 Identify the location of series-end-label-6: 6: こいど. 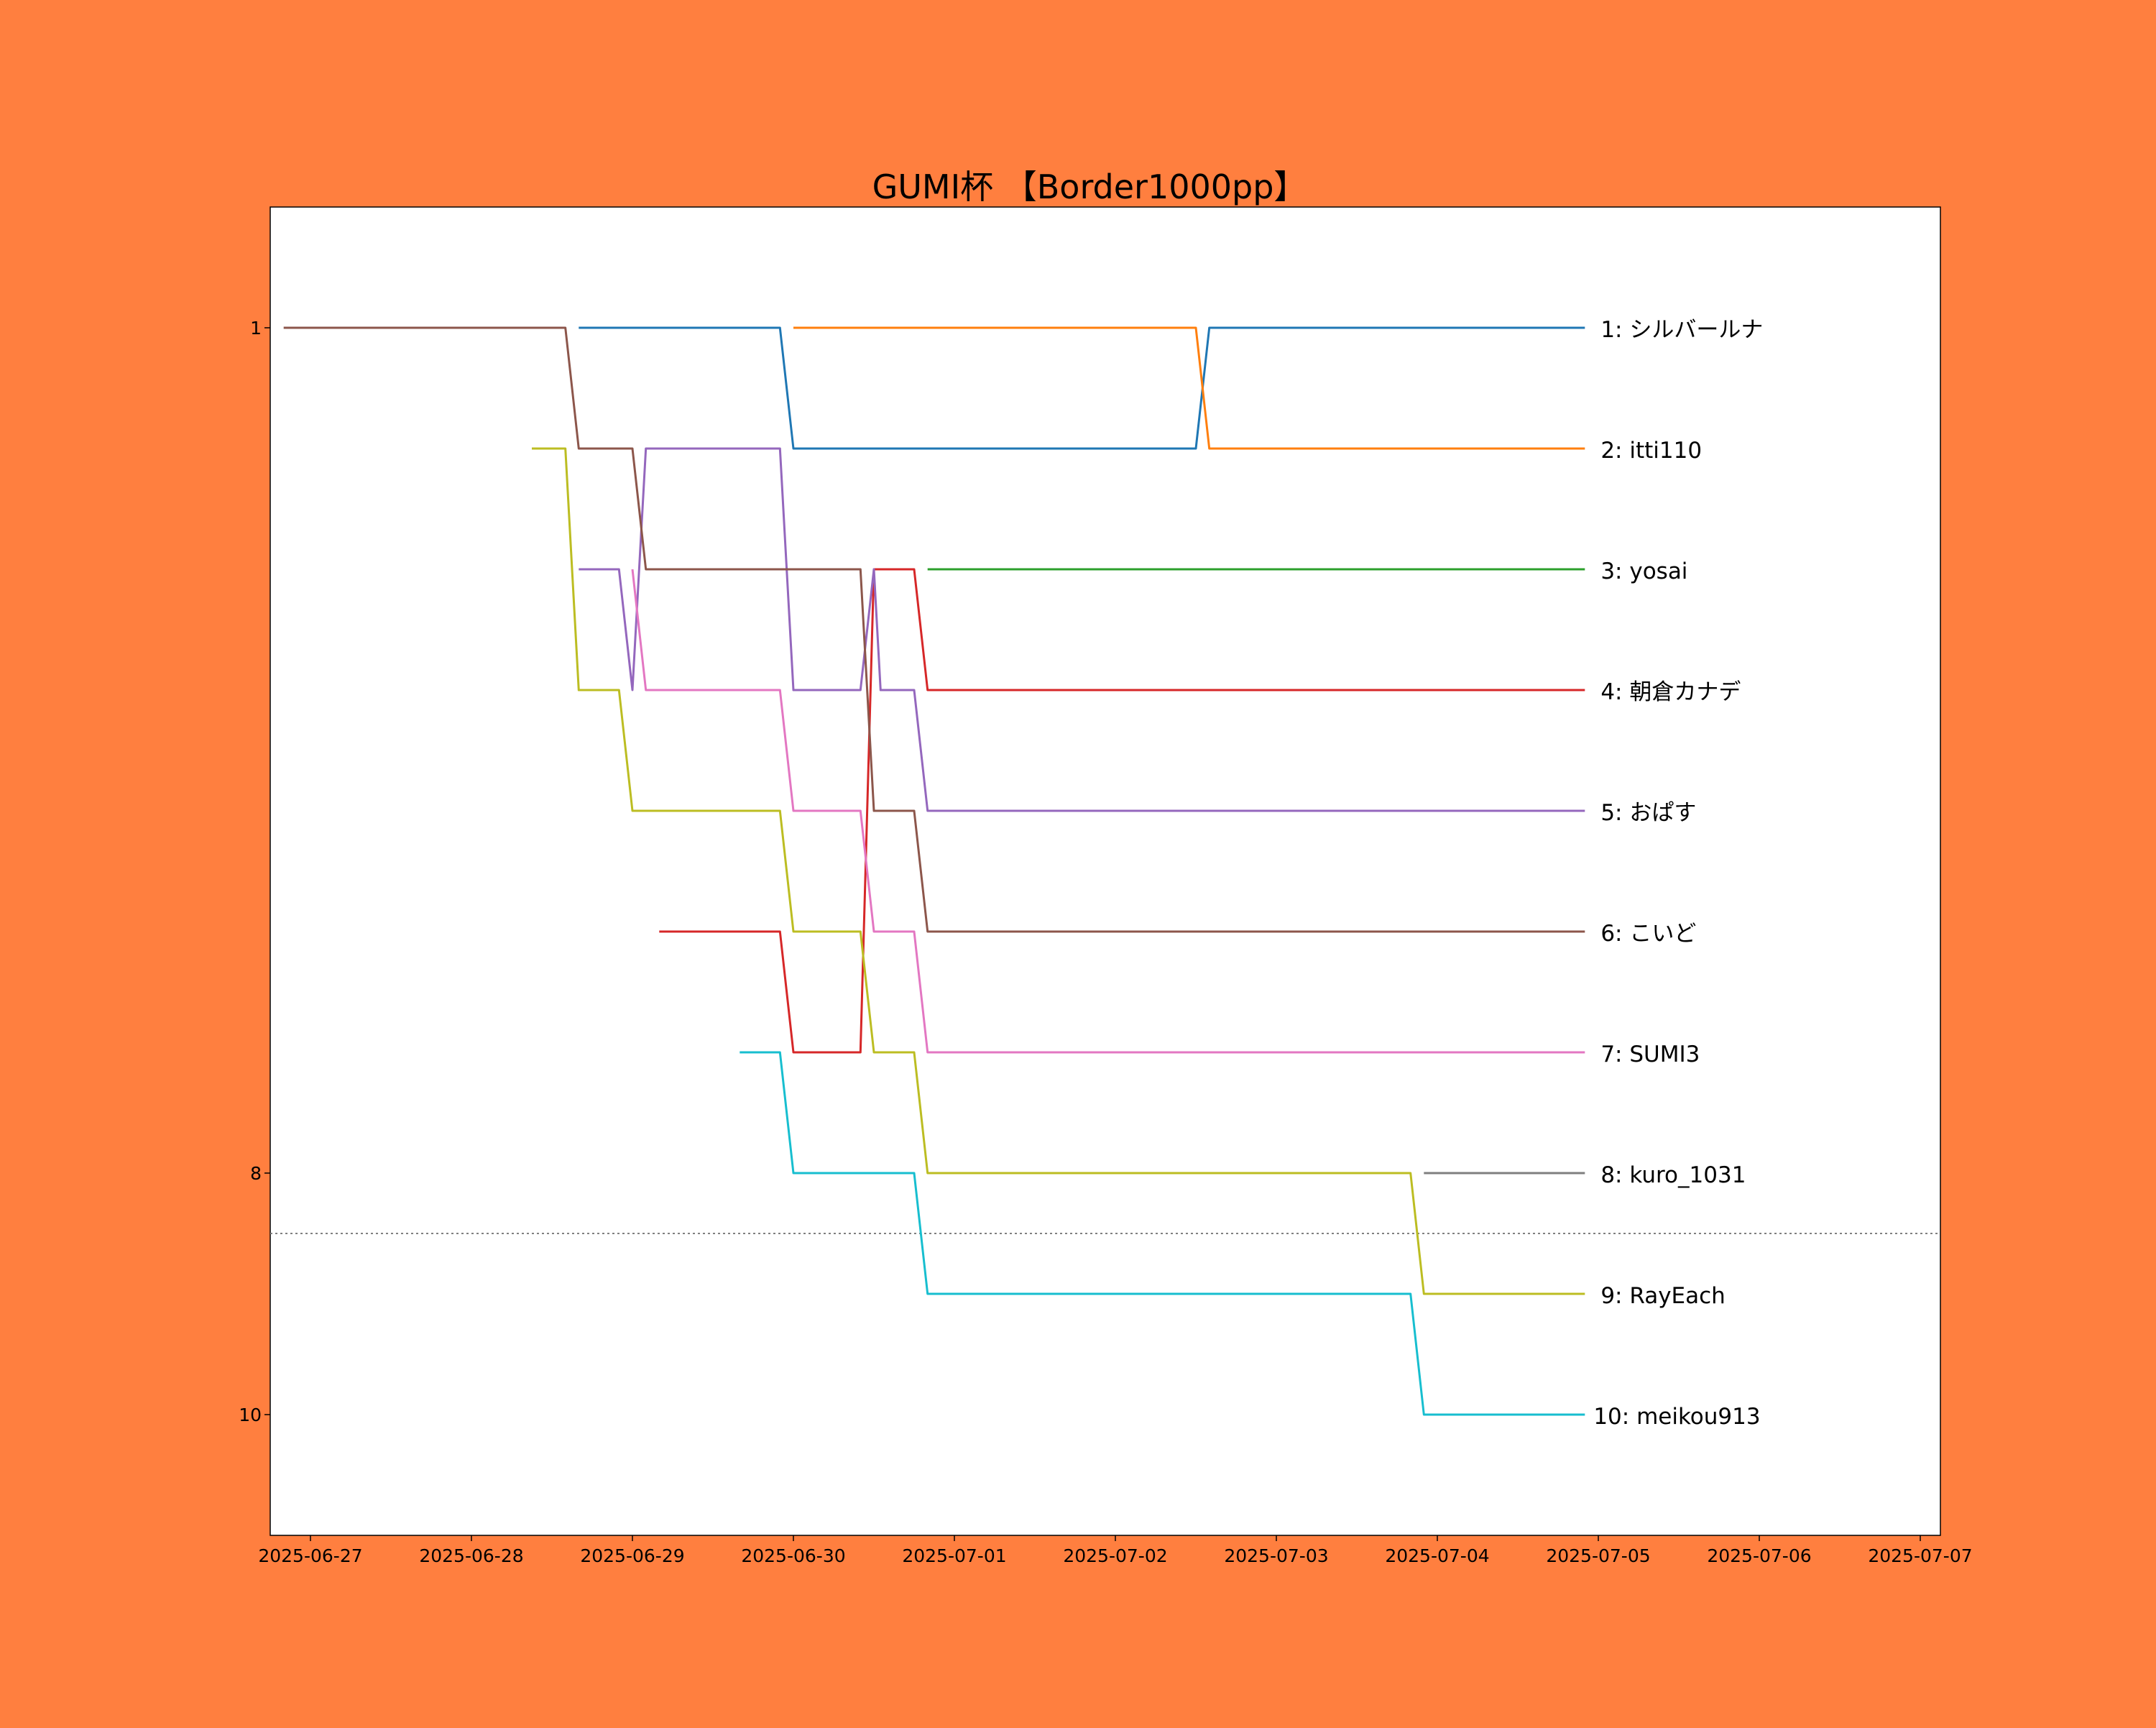
(1648, 934).